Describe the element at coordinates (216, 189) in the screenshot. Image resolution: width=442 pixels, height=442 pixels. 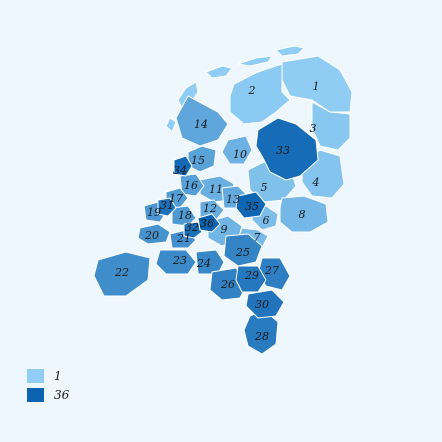
I see `region-label-11: 11` at that location.